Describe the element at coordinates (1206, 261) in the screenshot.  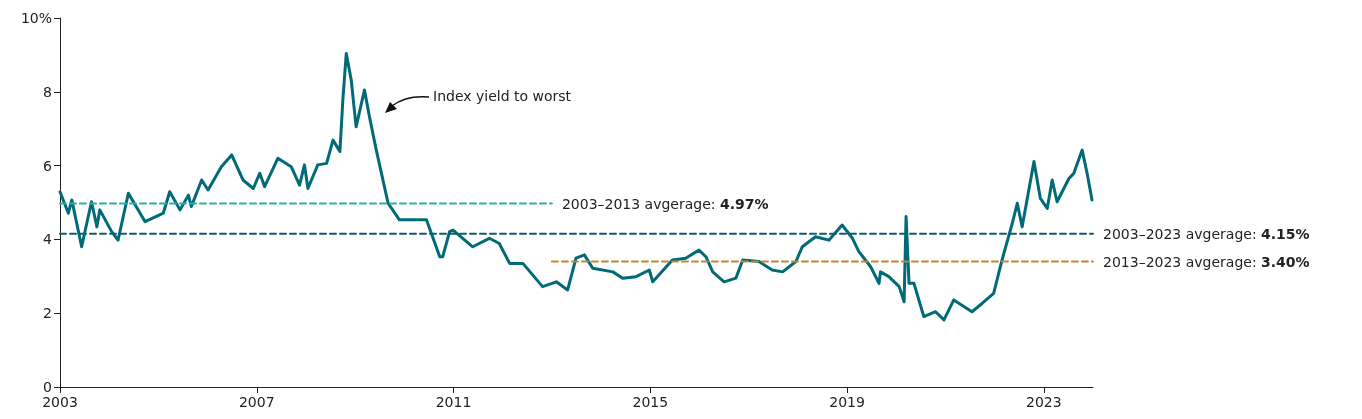
I see `series-label: 2013–2023 avgerage: 3.40%` at that location.